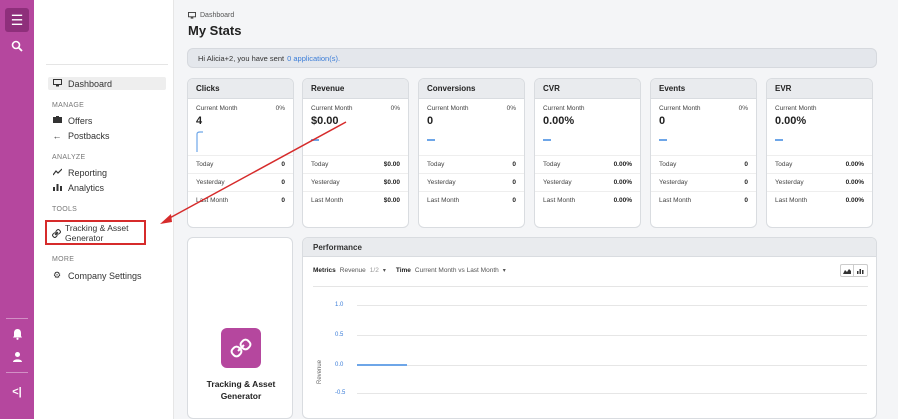  What do you see at coordinates (17, 209) in the screenshot?
I see `app-rail: ☰ <|` at bounding box center [17, 209].